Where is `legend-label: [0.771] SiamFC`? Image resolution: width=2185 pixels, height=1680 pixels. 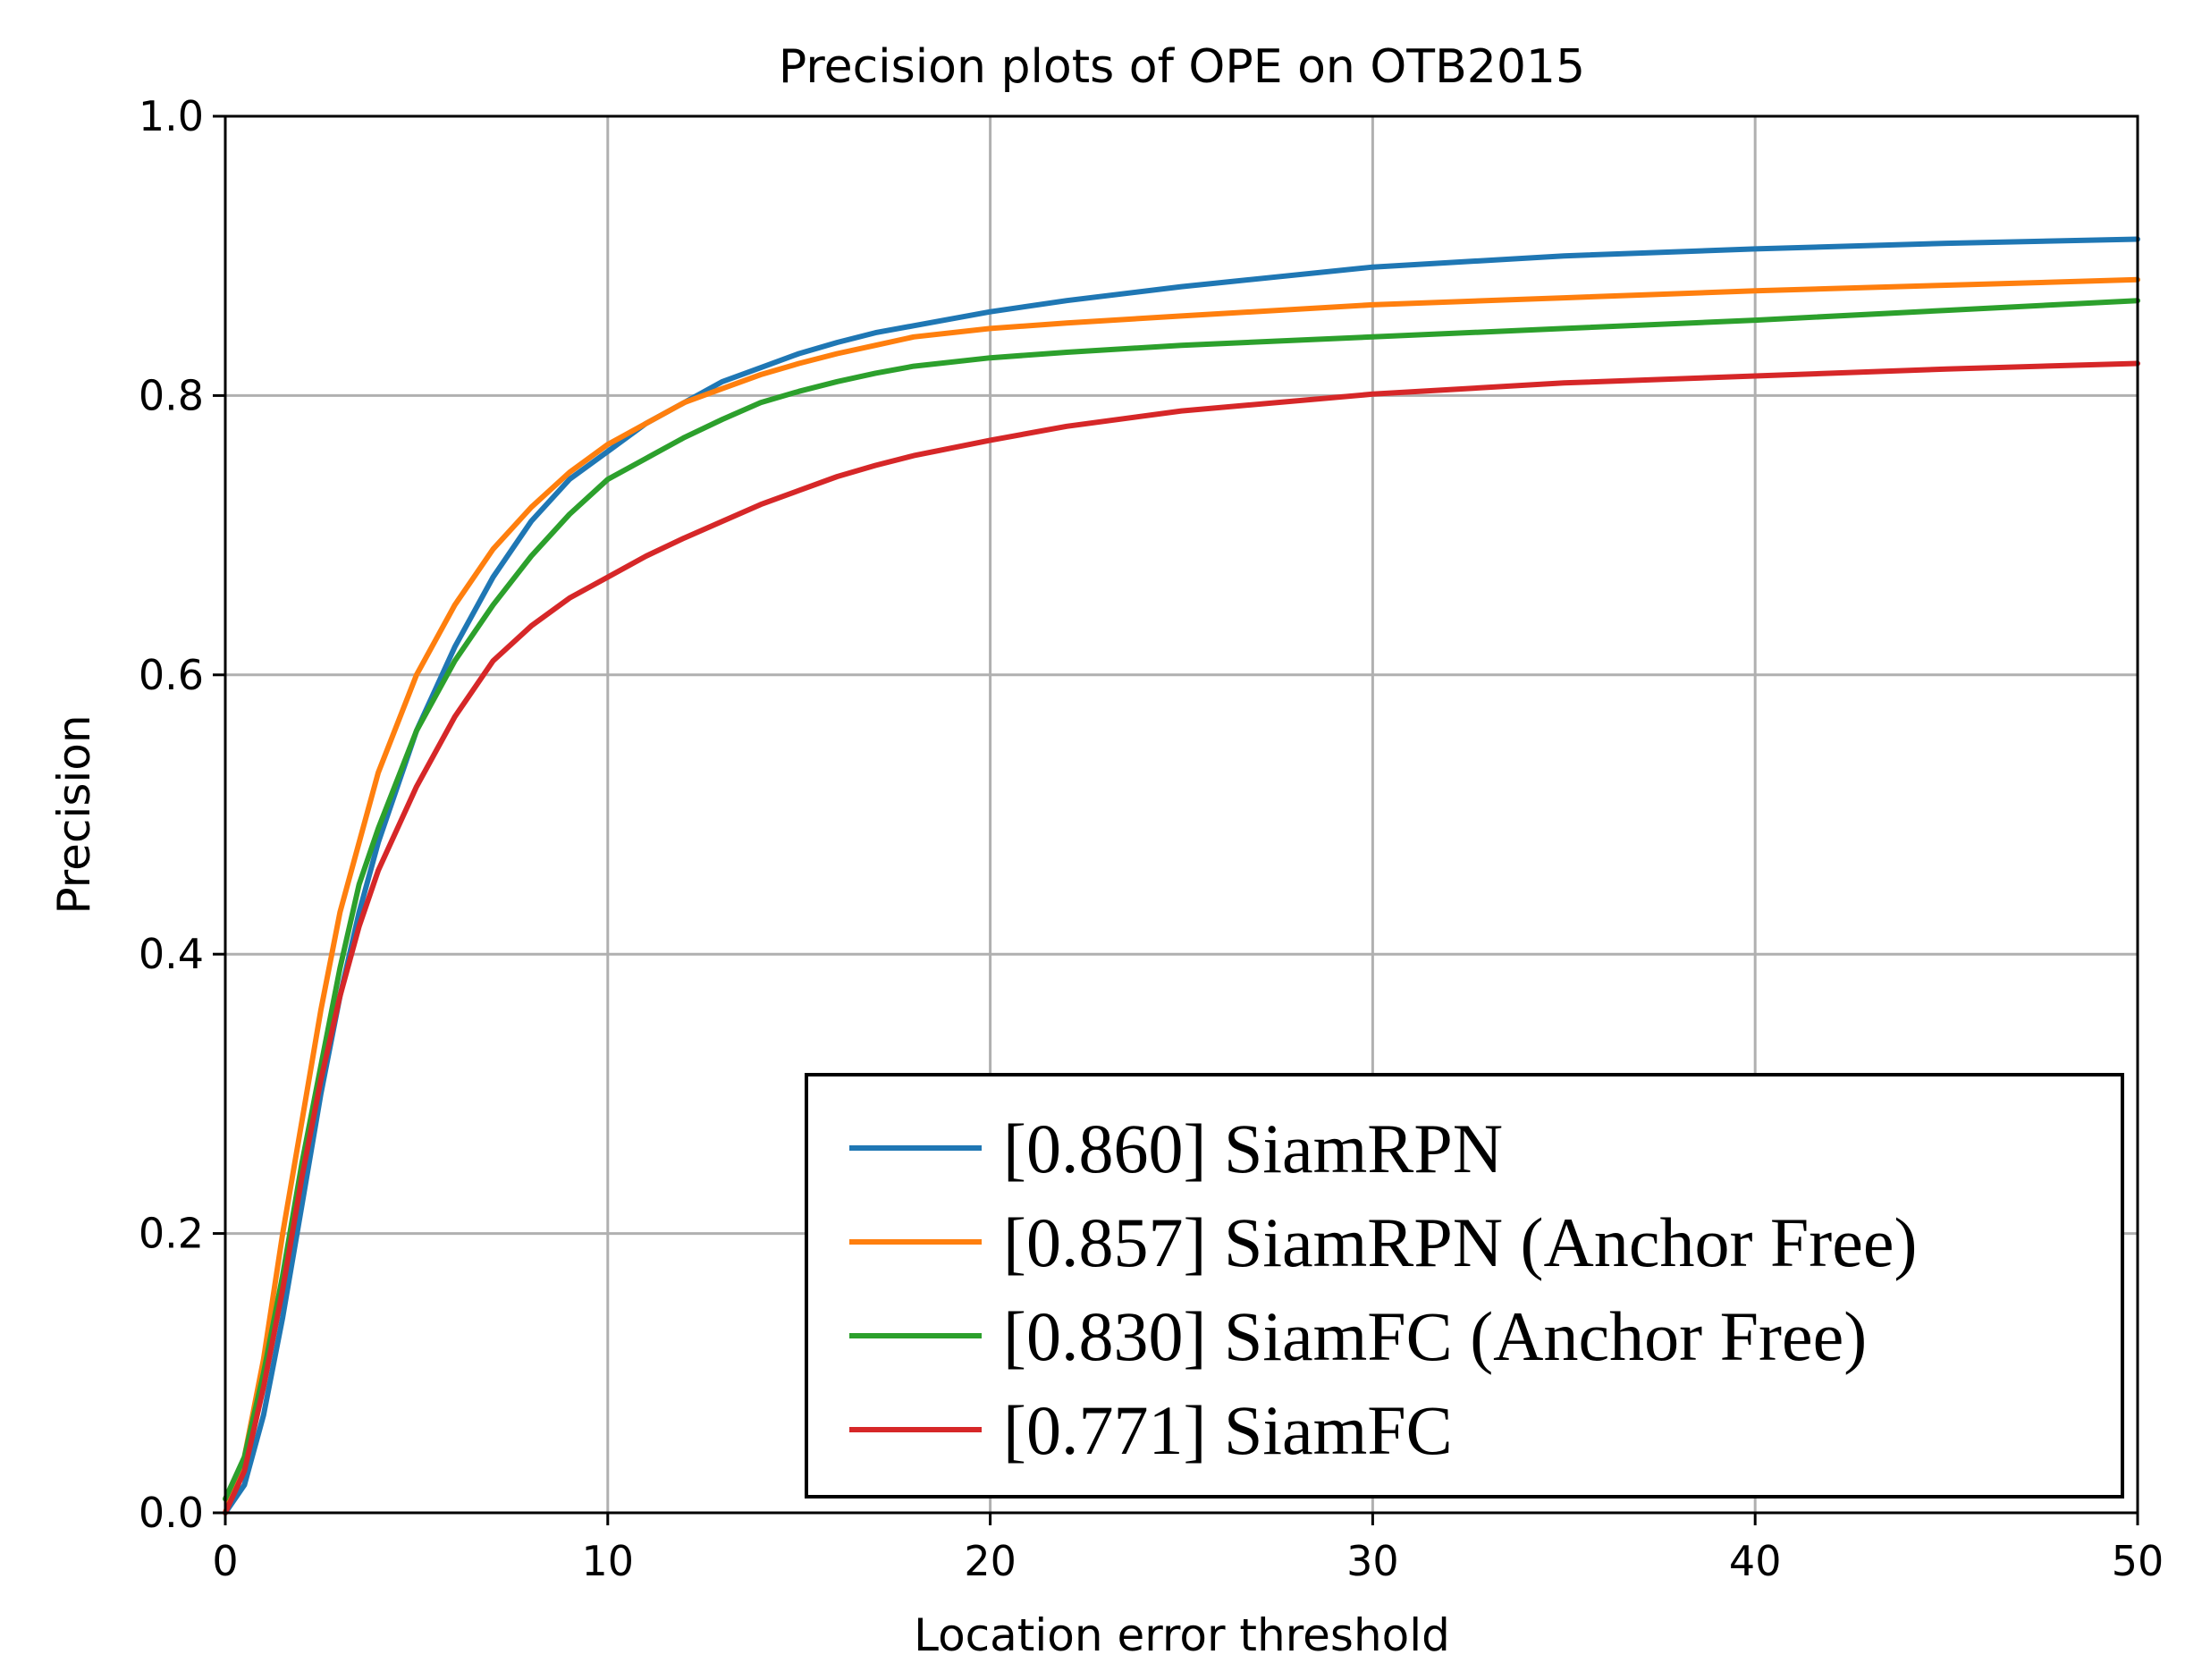
legend-label: [0.771] SiamFC is located at coordinates (1228, 1430).